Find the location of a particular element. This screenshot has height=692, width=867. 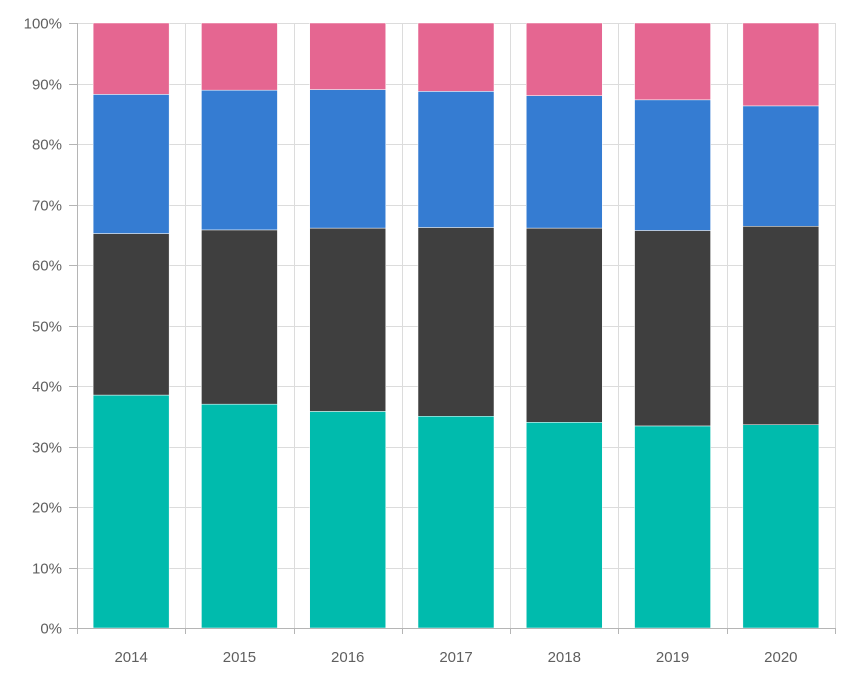

y-tick-label: 70% is located at coordinates (47, 206).